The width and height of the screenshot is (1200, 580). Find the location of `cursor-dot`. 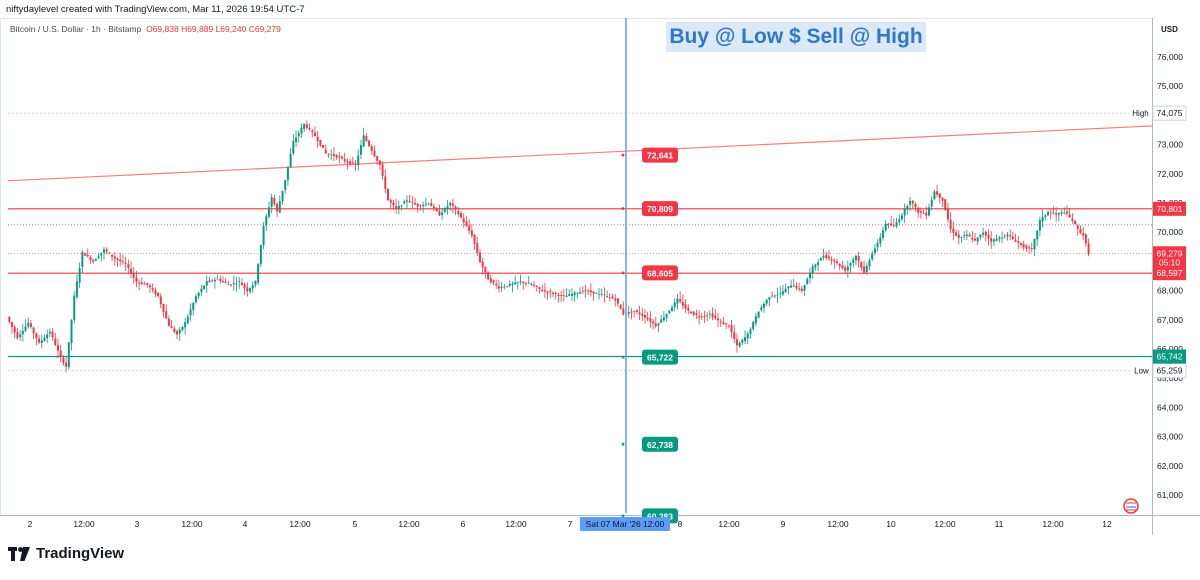

cursor-dot is located at coordinates (623, 444).